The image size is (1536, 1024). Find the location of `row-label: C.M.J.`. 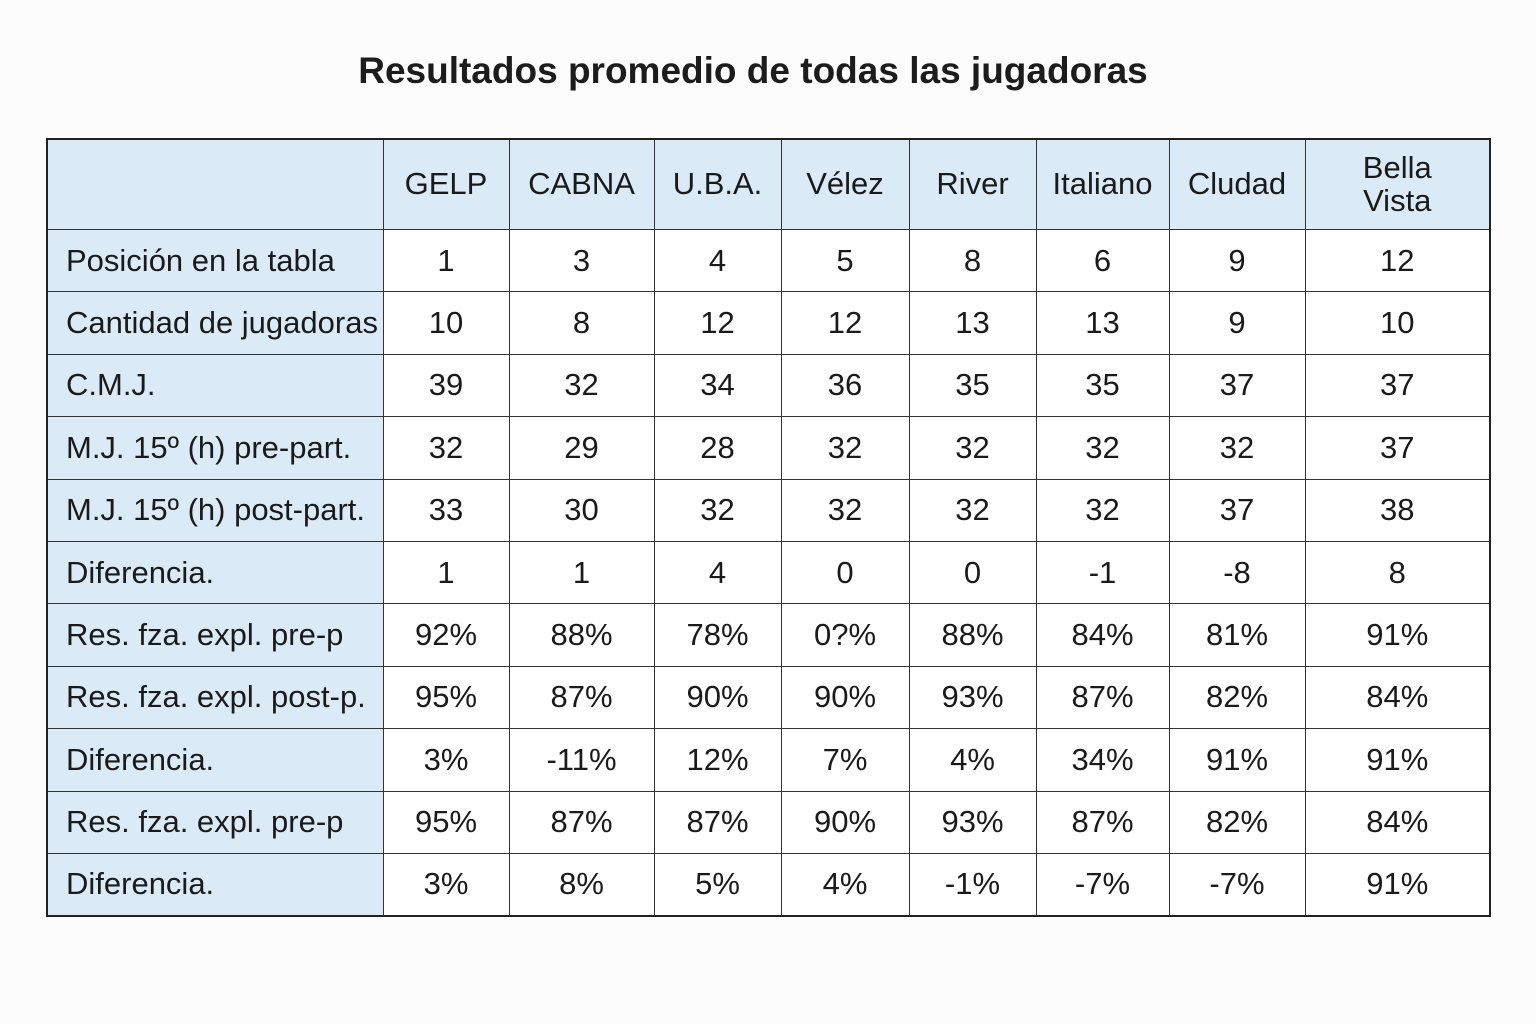

row-label: C.M.J. is located at coordinates (215, 385).